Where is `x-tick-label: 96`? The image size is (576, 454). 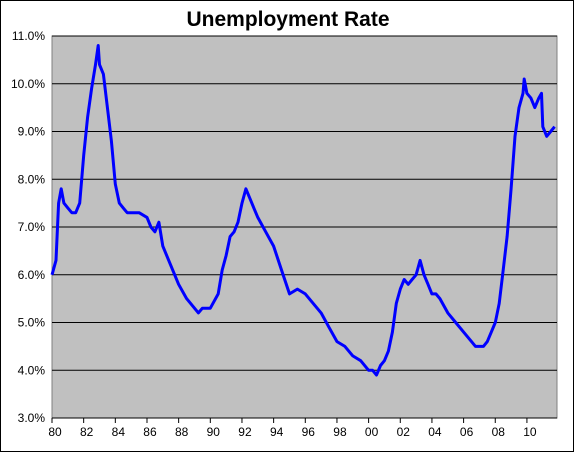 x-tick-label: 96 is located at coordinates (309, 432).